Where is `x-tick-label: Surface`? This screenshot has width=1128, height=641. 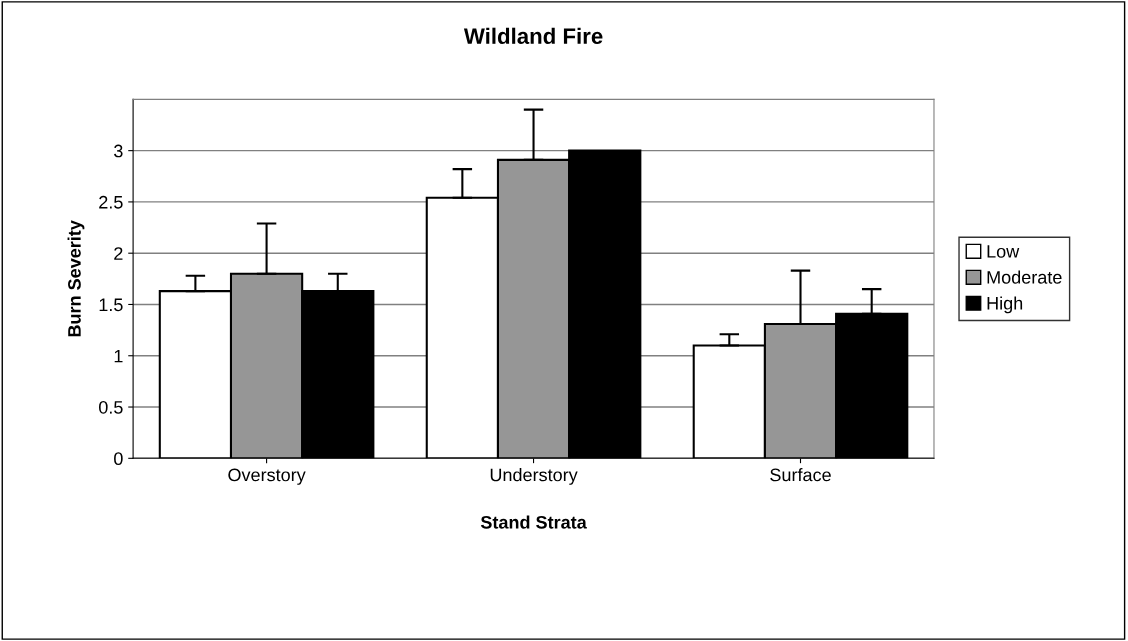 x-tick-label: Surface is located at coordinates (800, 475).